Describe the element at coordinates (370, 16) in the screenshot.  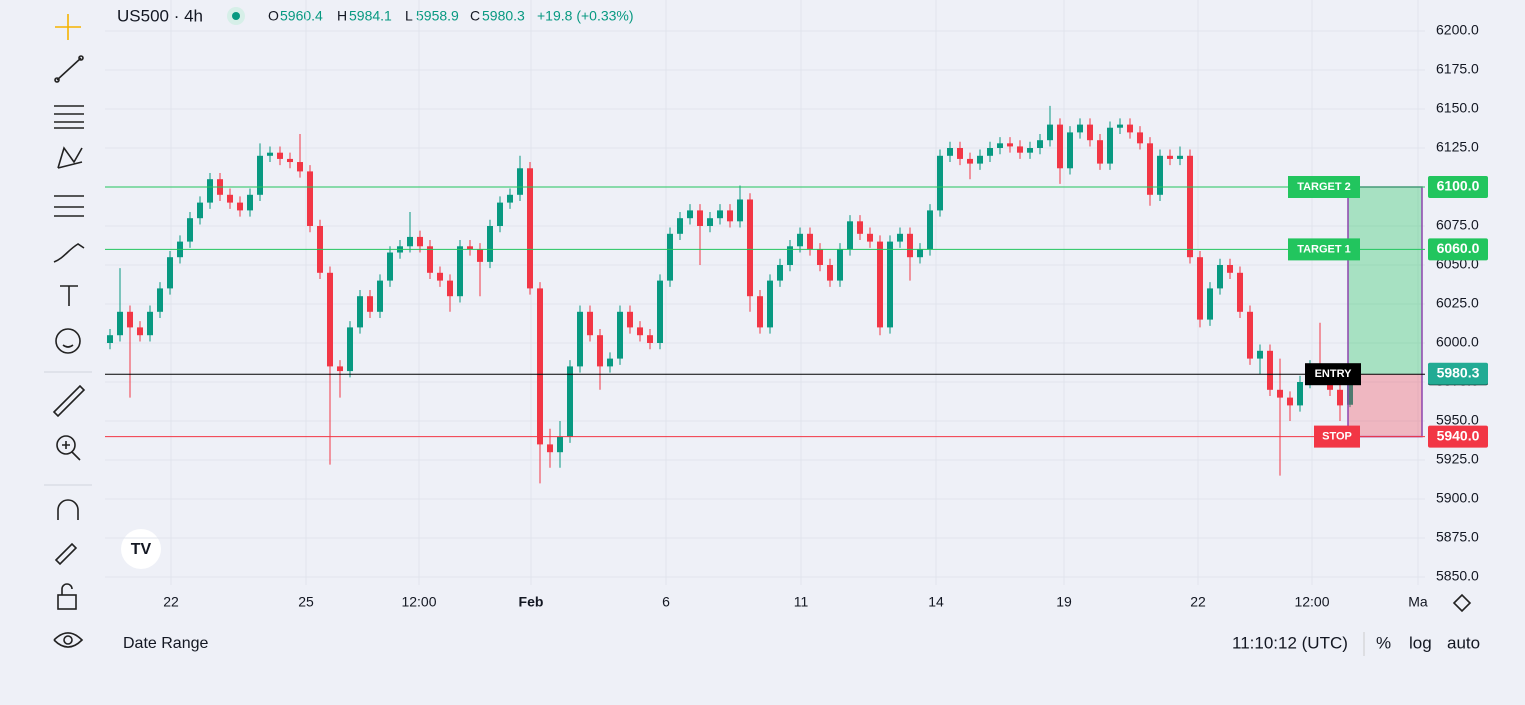
I see `ohlc-value: 5984.1` at that location.